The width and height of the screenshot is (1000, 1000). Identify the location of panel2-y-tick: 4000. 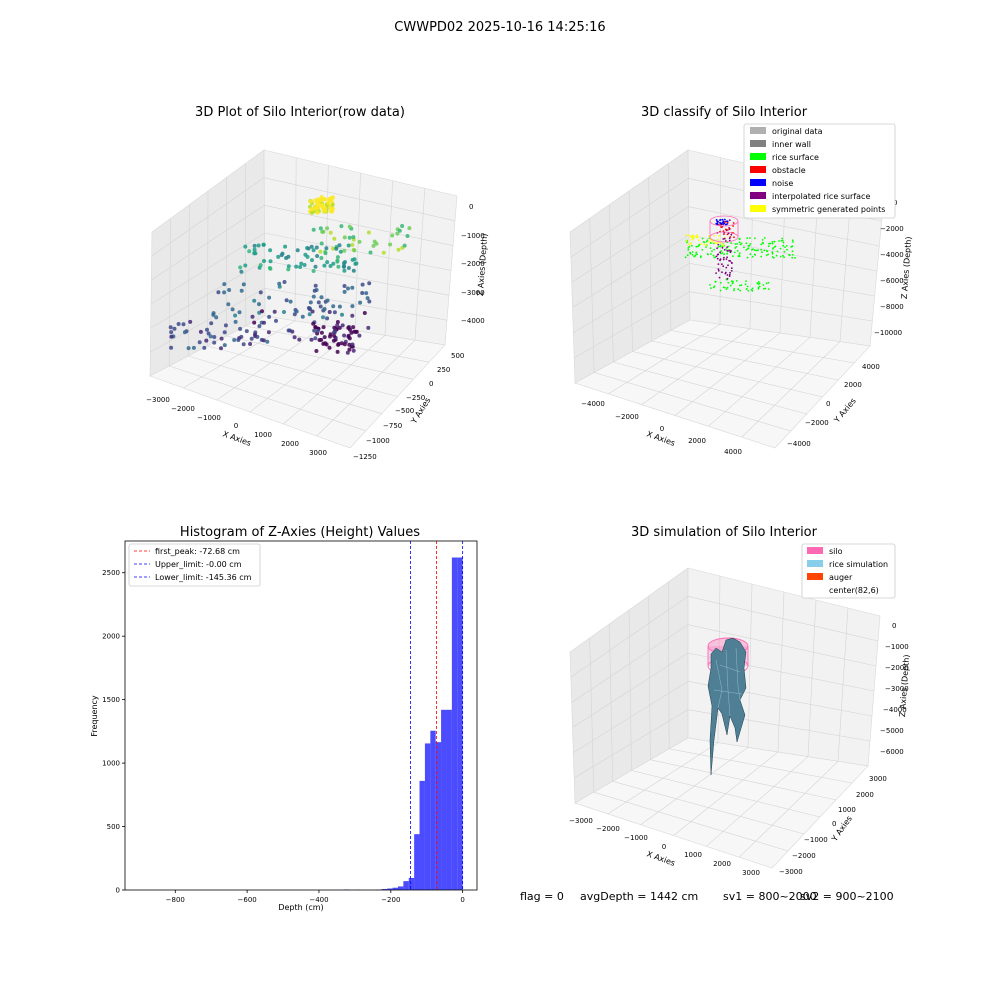
(871, 367).